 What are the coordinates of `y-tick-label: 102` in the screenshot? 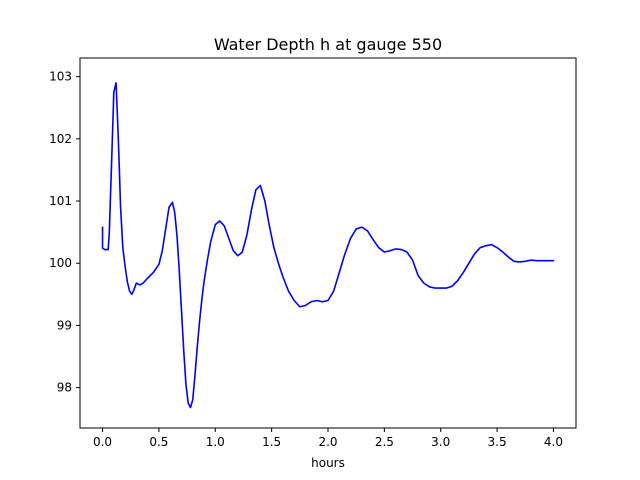 It's located at (60, 139).